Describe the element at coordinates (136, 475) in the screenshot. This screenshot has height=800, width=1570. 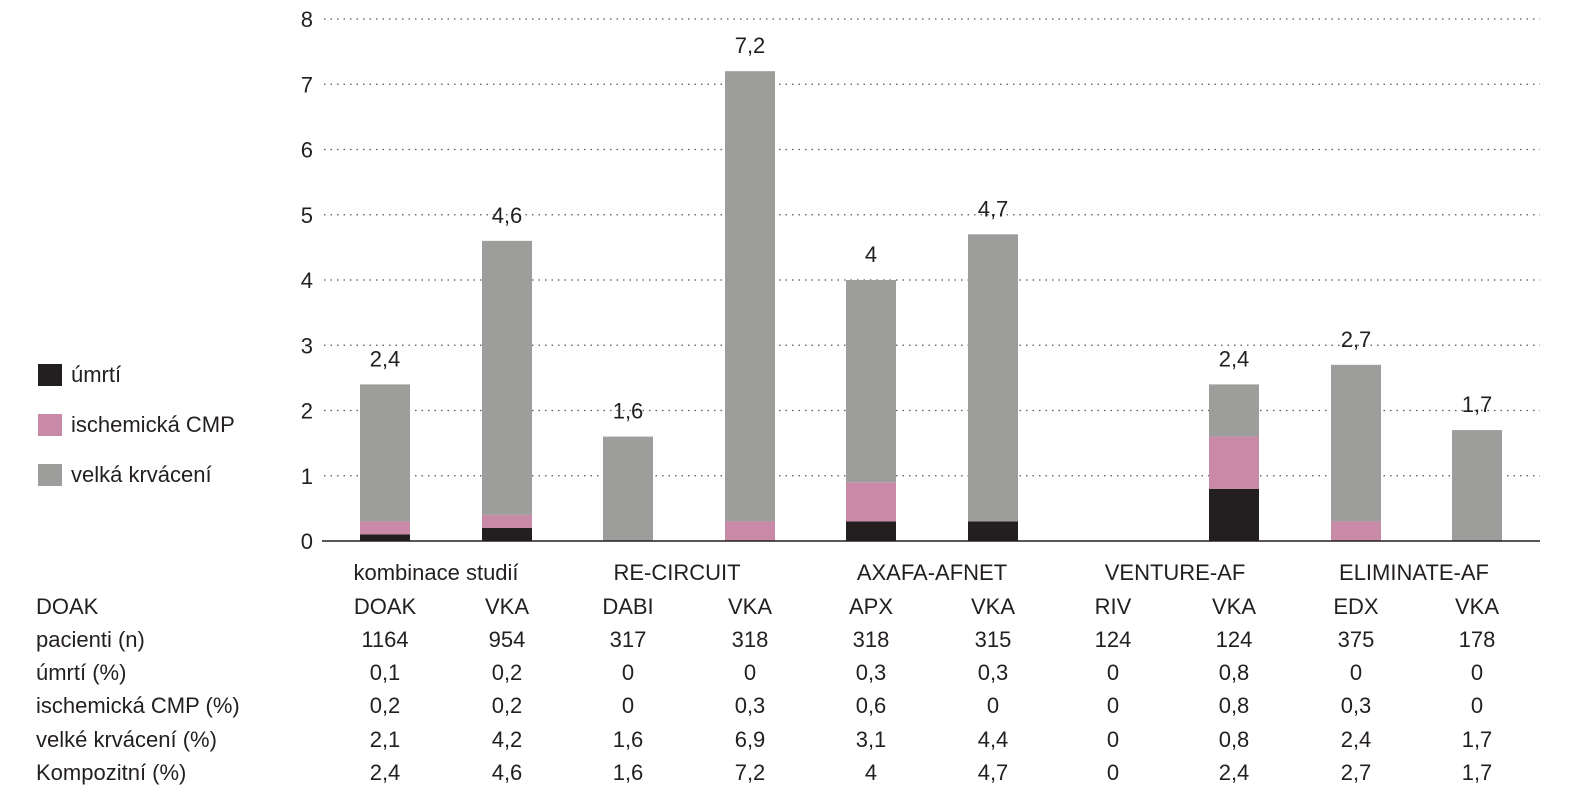
I see `legend-item-major-bleeding: velká krvácení` at that location.